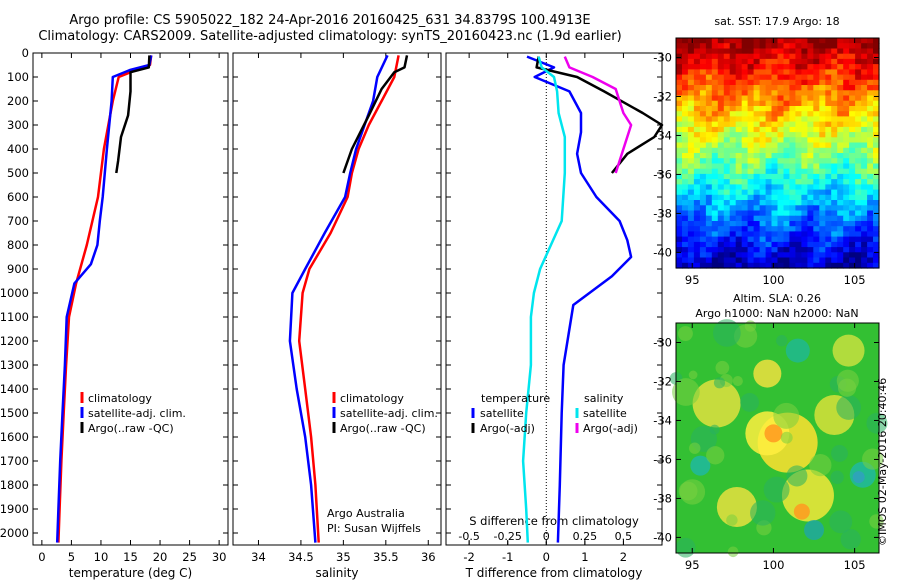 This screenshot has height=580, width=900. I want to click on s-tick-label: -0.25, so click(507, 536).